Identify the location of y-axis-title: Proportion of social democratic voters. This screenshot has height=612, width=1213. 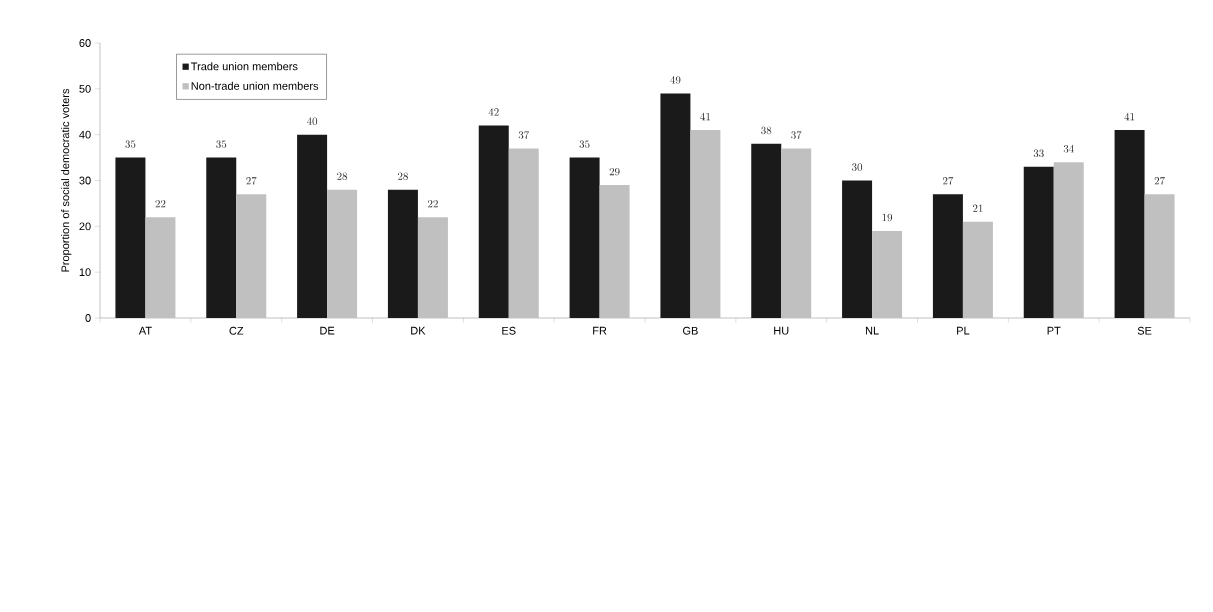
(66, 180).